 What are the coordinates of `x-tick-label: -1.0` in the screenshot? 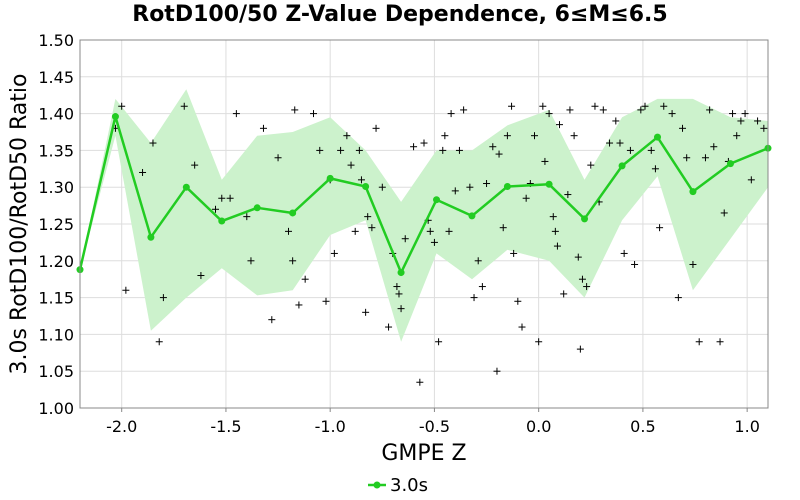 It's located at (330, 426).